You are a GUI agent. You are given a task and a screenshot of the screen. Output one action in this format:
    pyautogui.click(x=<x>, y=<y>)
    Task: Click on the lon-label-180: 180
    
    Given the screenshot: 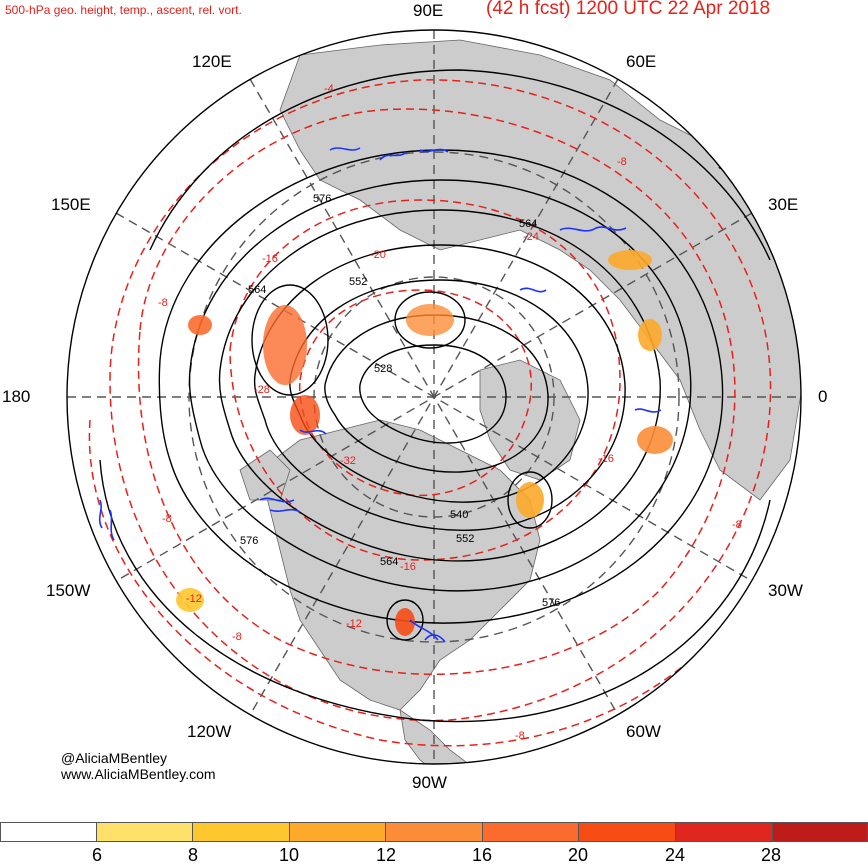 What is the action you would take?
    pyautogui.click(x=16, y=397)
    